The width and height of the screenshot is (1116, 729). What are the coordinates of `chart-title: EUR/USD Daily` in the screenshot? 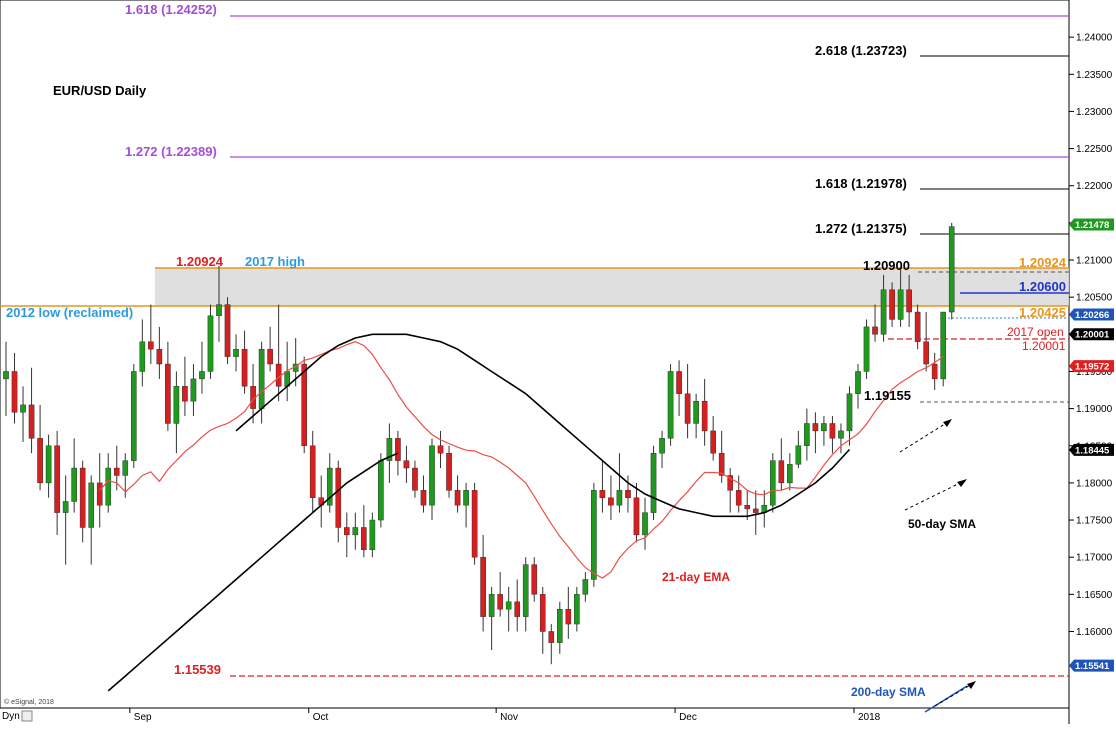 It's located at (100, 90).